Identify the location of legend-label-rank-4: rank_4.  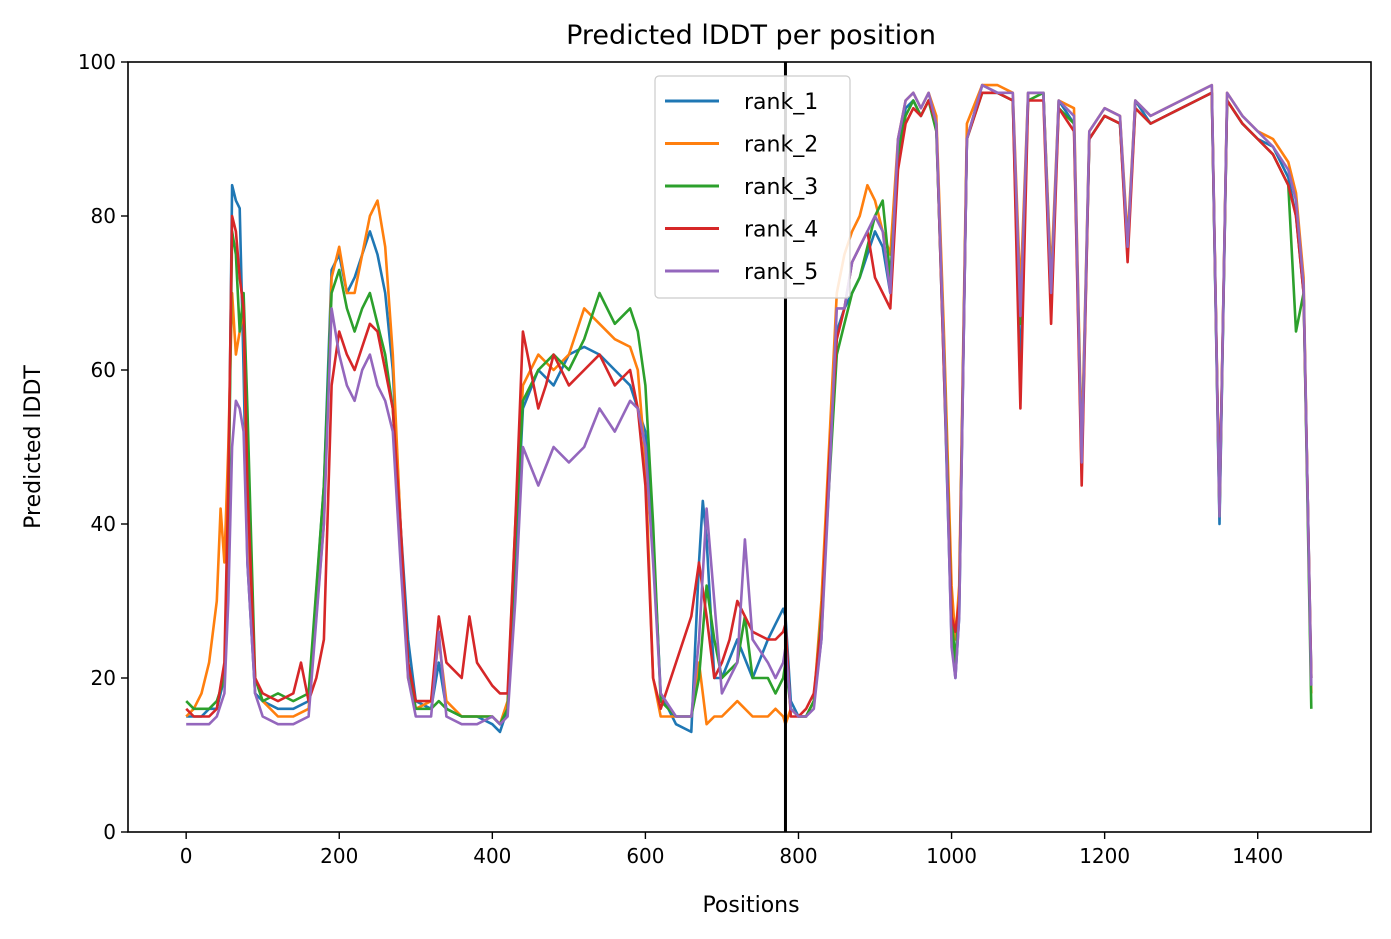
(781, 230).